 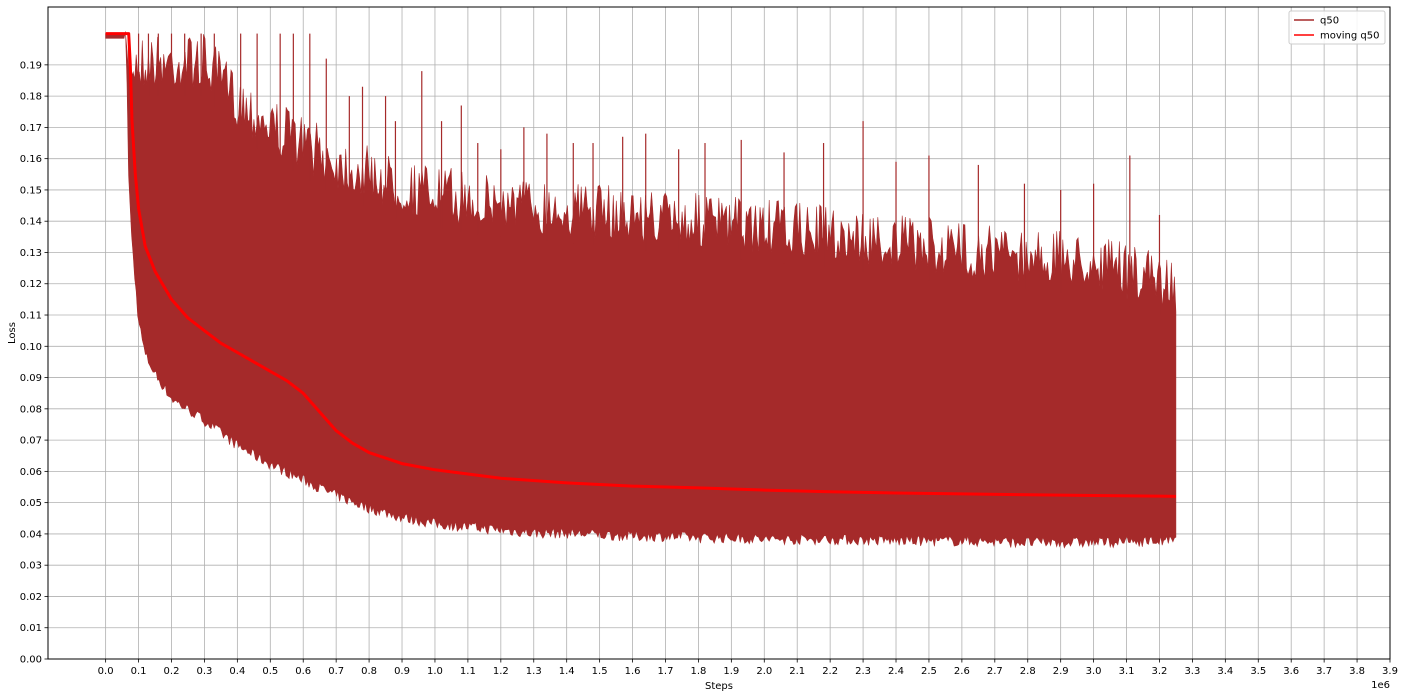 I want to click on x-tick-label: 0.7, so click(x=336, y=671).